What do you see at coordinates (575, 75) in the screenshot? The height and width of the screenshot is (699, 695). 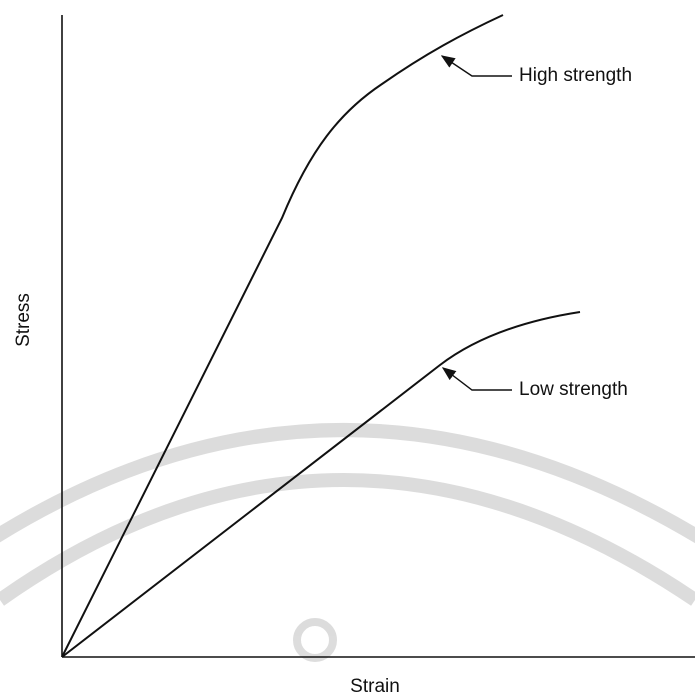 I see `high-strength-label: High strength` at bounding box center [575, 75].